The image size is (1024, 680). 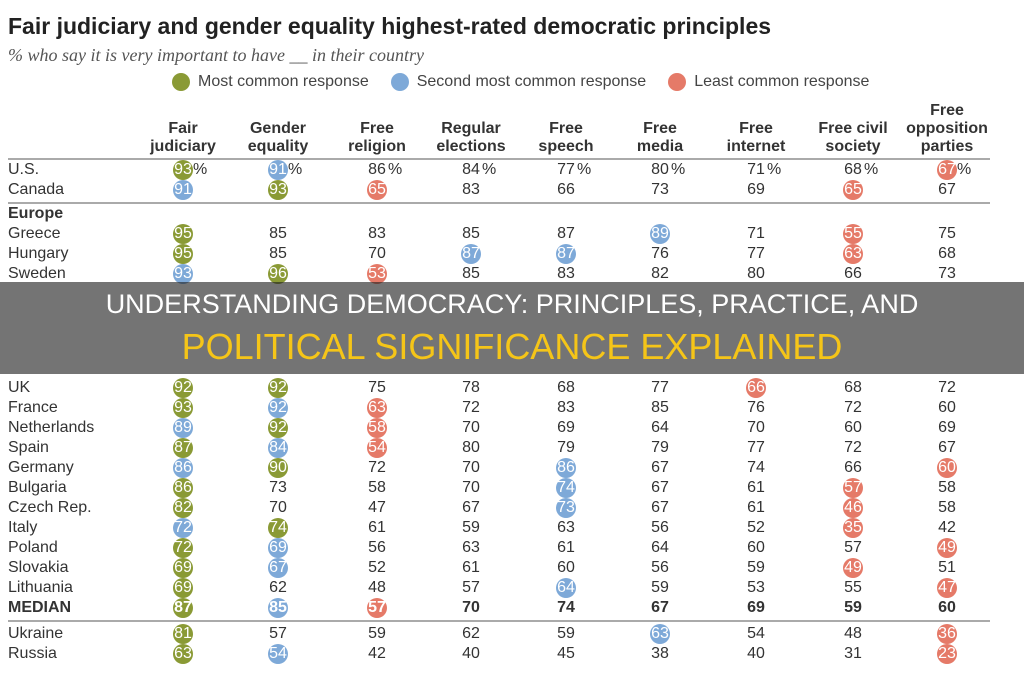 What do you see at coordinates (471, 388) in the screenshot?
I see `table-cell: 78` at bounding box center [471, 388].